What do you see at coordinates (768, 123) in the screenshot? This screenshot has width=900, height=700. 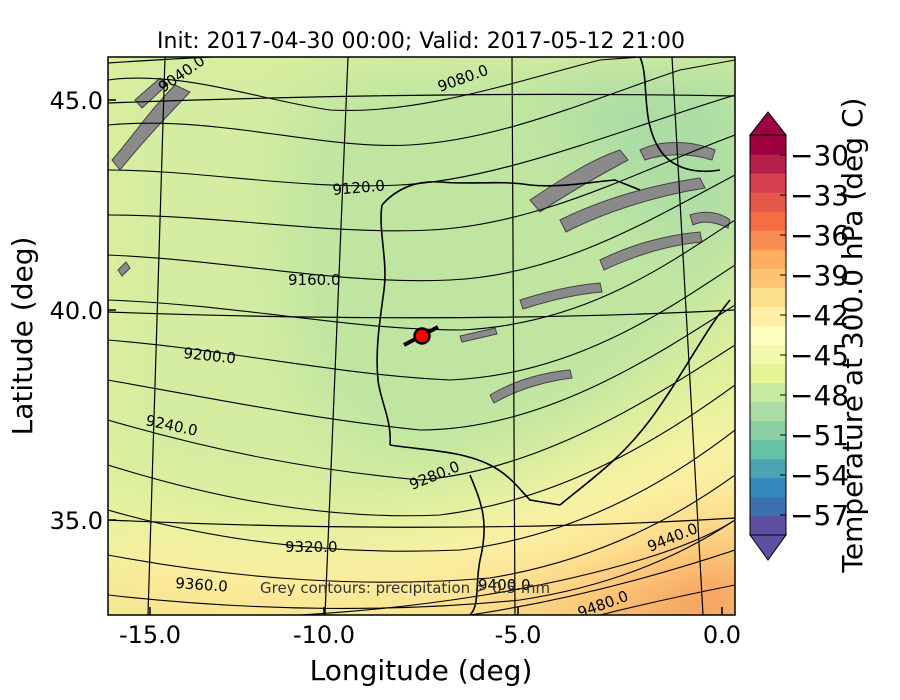 I see `colorbar-max-extension` at bounding box center [768, 123].